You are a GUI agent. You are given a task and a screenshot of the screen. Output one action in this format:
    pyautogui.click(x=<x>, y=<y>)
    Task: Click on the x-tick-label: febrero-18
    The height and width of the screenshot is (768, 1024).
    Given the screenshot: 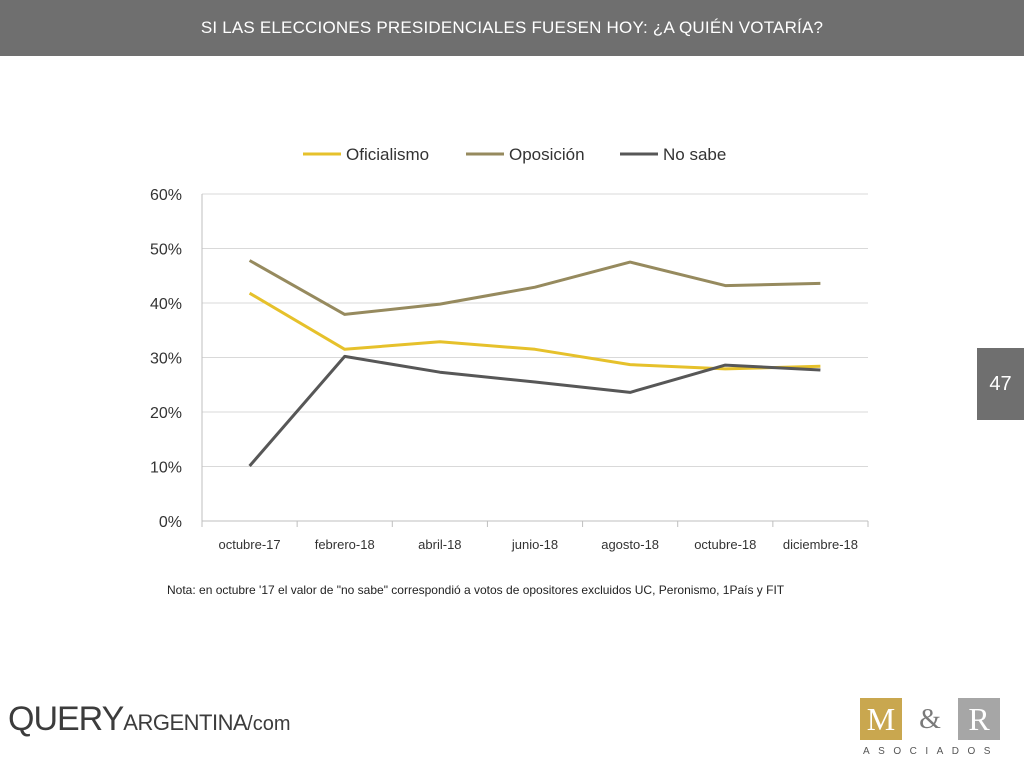 What is the action you would take?
    pyautogui.click(x=345, y=544)
    